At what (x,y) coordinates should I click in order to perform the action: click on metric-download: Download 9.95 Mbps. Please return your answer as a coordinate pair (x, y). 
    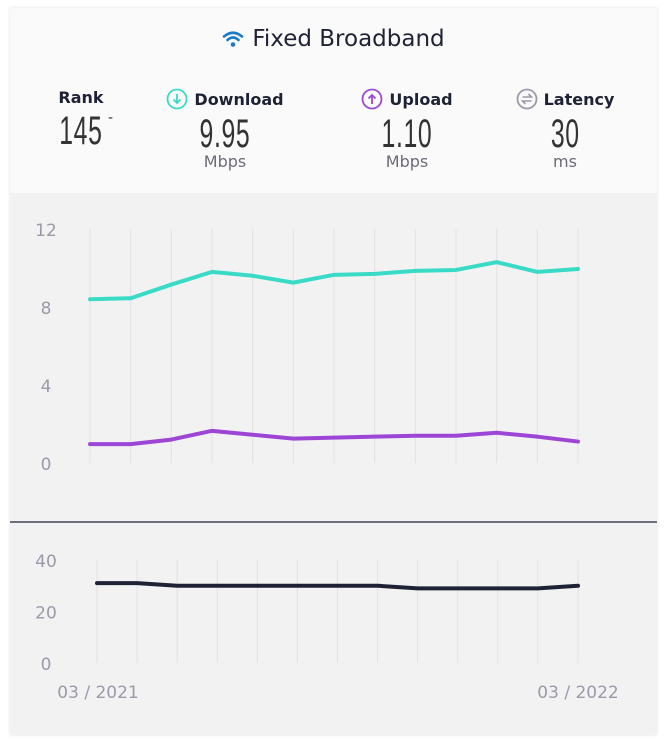
    Looking at the image, I should click on (225, 129).